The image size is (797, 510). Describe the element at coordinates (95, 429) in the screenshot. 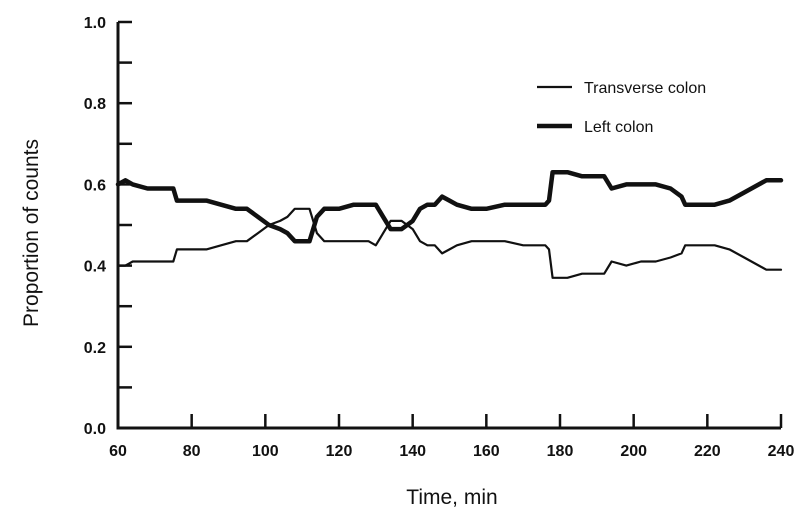

I see `y-tick-label: 0.0` at that location.